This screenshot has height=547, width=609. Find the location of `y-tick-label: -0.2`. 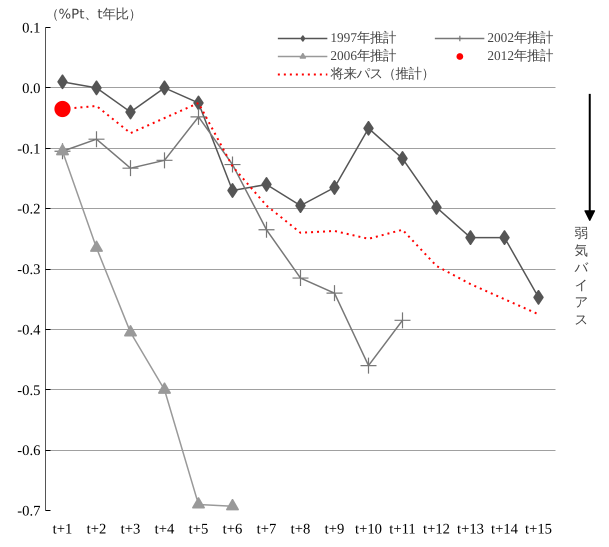

y-tick-label: -0.2 is located at coordinates (28, 210).